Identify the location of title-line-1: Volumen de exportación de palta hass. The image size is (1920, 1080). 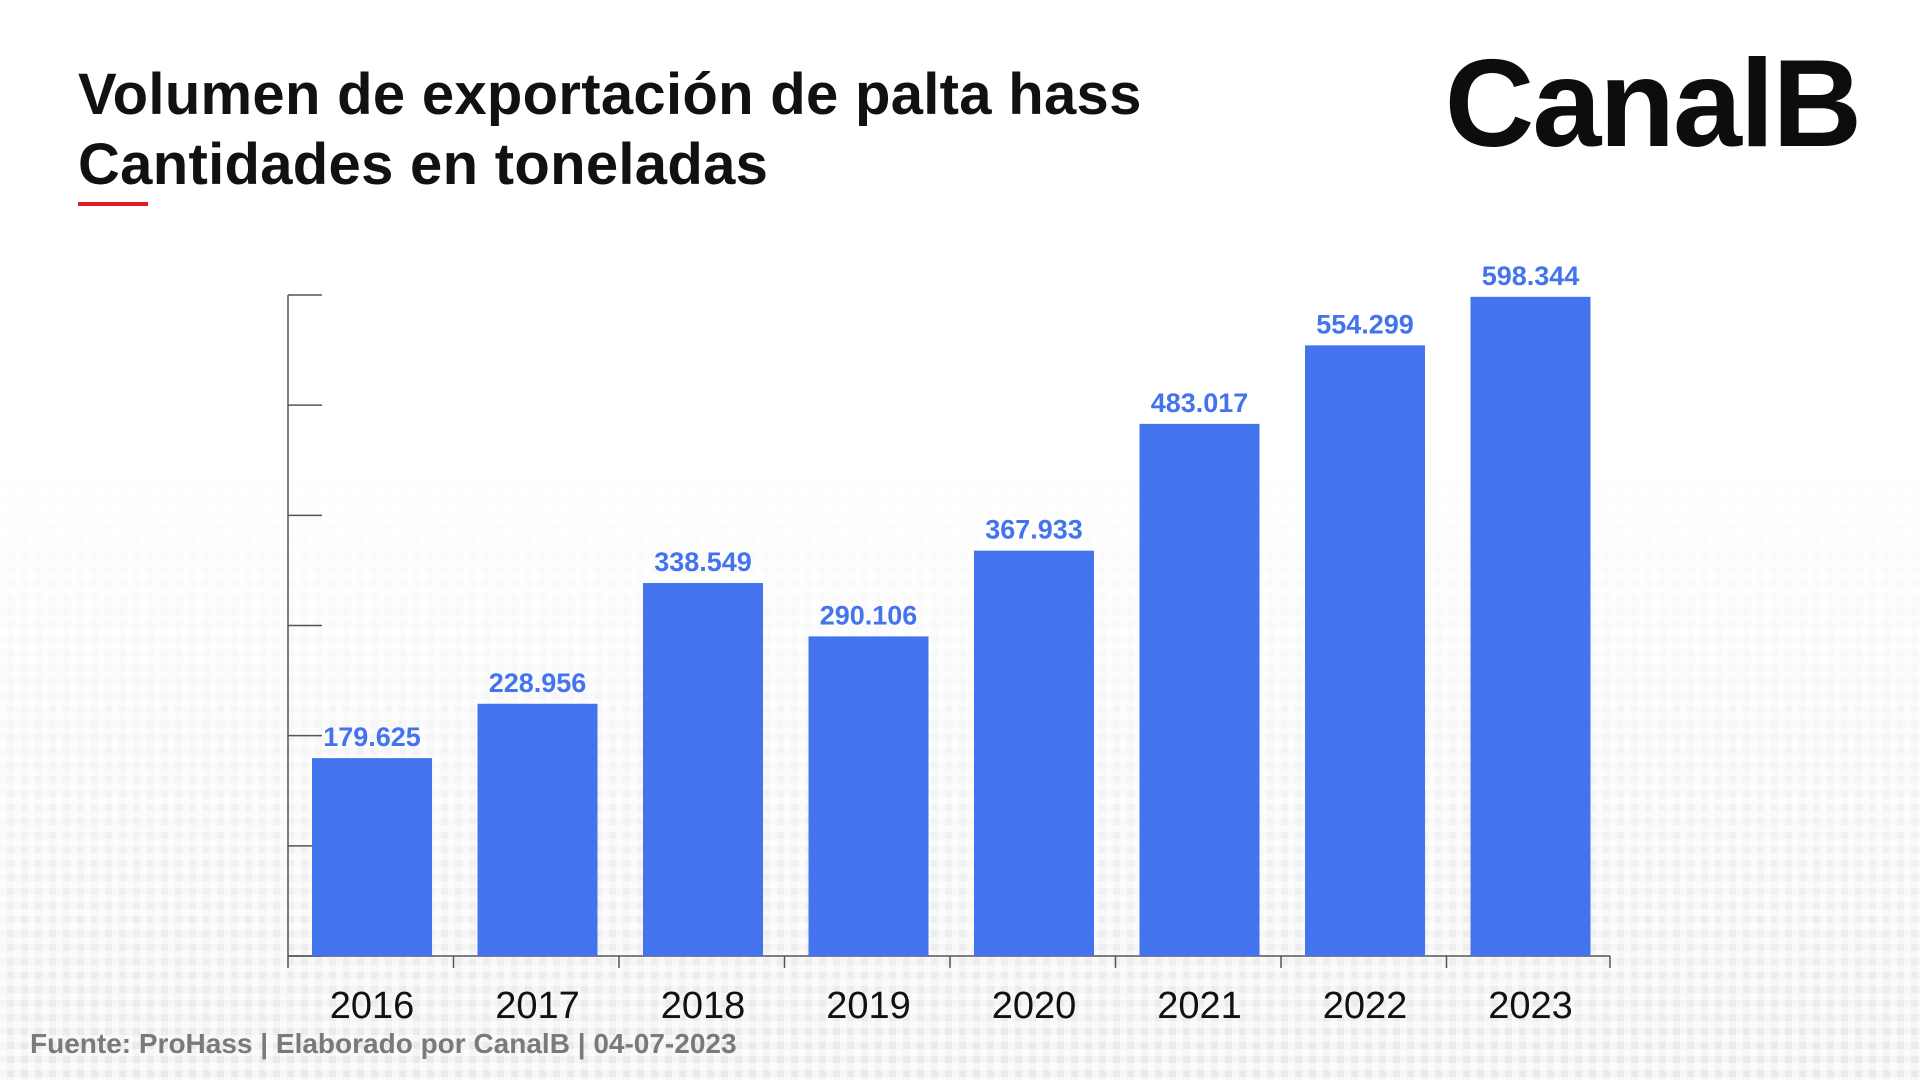
(610, 94).